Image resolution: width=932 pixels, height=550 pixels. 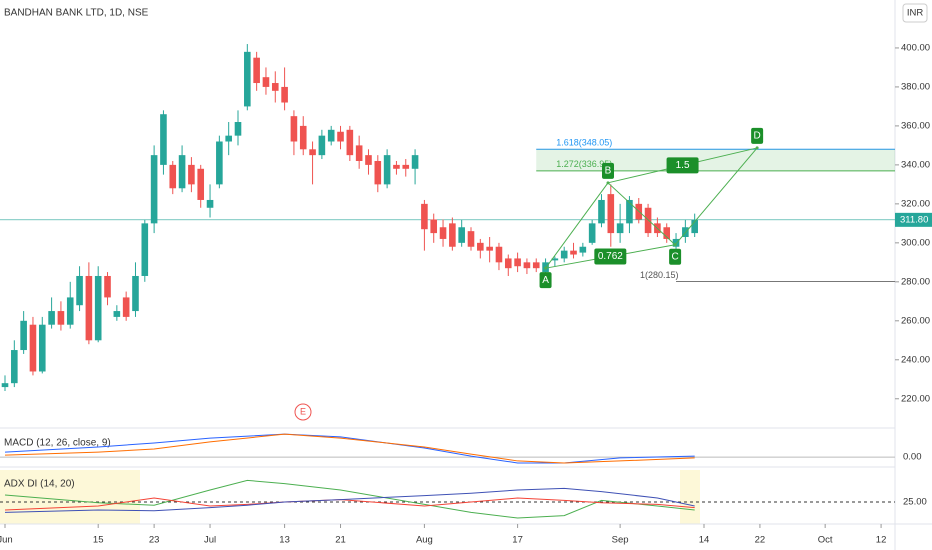 What do you see at coordinates (881, 540) in the screenshot?
I see `x-tick-label: 12` at bounding box center [881, 540].